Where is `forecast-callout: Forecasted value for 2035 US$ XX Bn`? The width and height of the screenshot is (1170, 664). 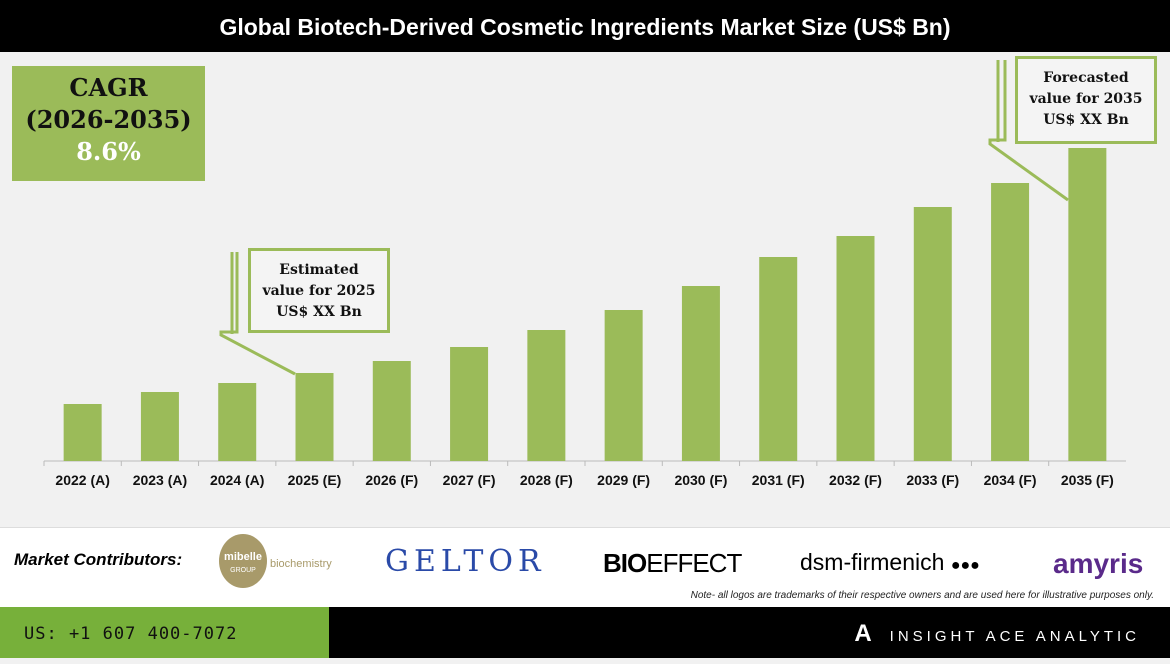
forecast-callout: Forecasted value for 2035 US$ XX Bn is located at coordinates (1086, 100).